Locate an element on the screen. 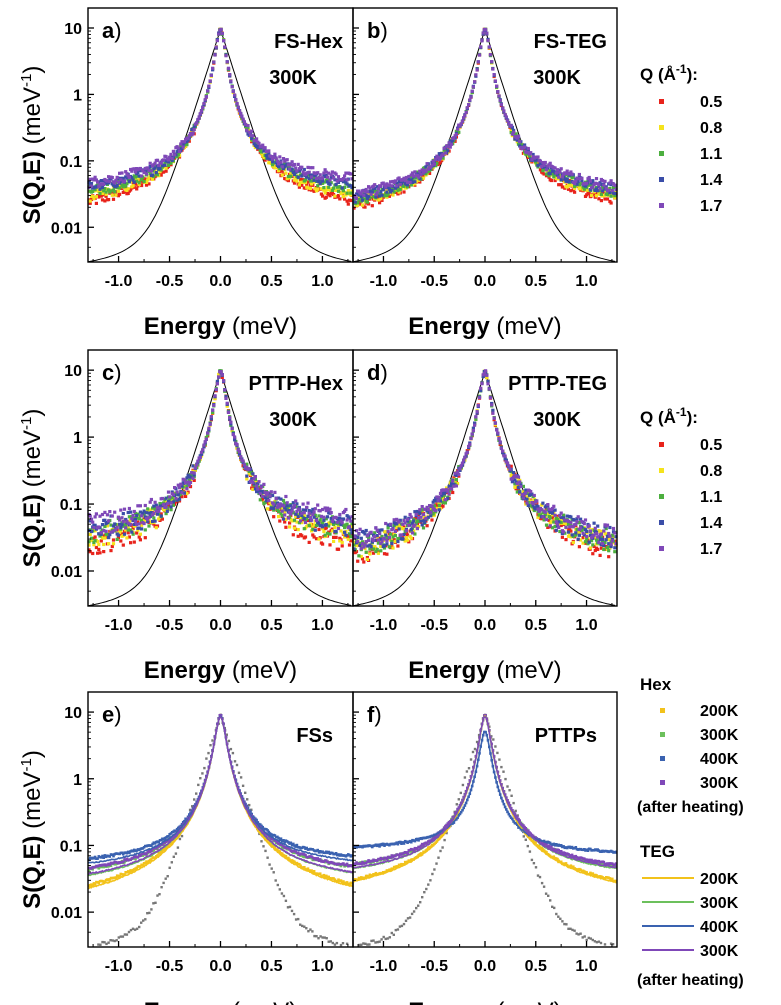 Image resolution: width=781 pixels, height=1005 pixels. x-tick-label: -1.0 is located at coordinates (119, 625).